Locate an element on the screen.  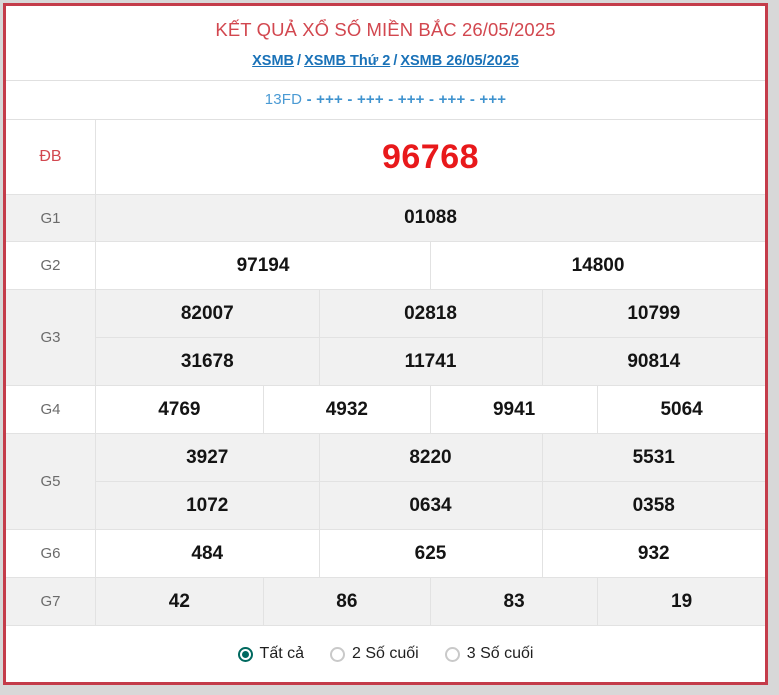
prize-value-db: 96768 is located at coordinates (430, 157).